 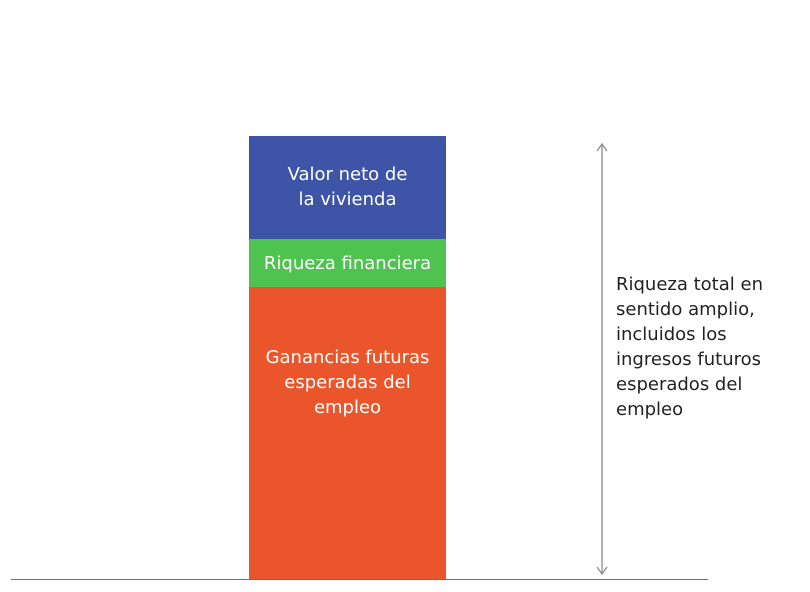 I want to click on baseline, so click(x=359, y=579).